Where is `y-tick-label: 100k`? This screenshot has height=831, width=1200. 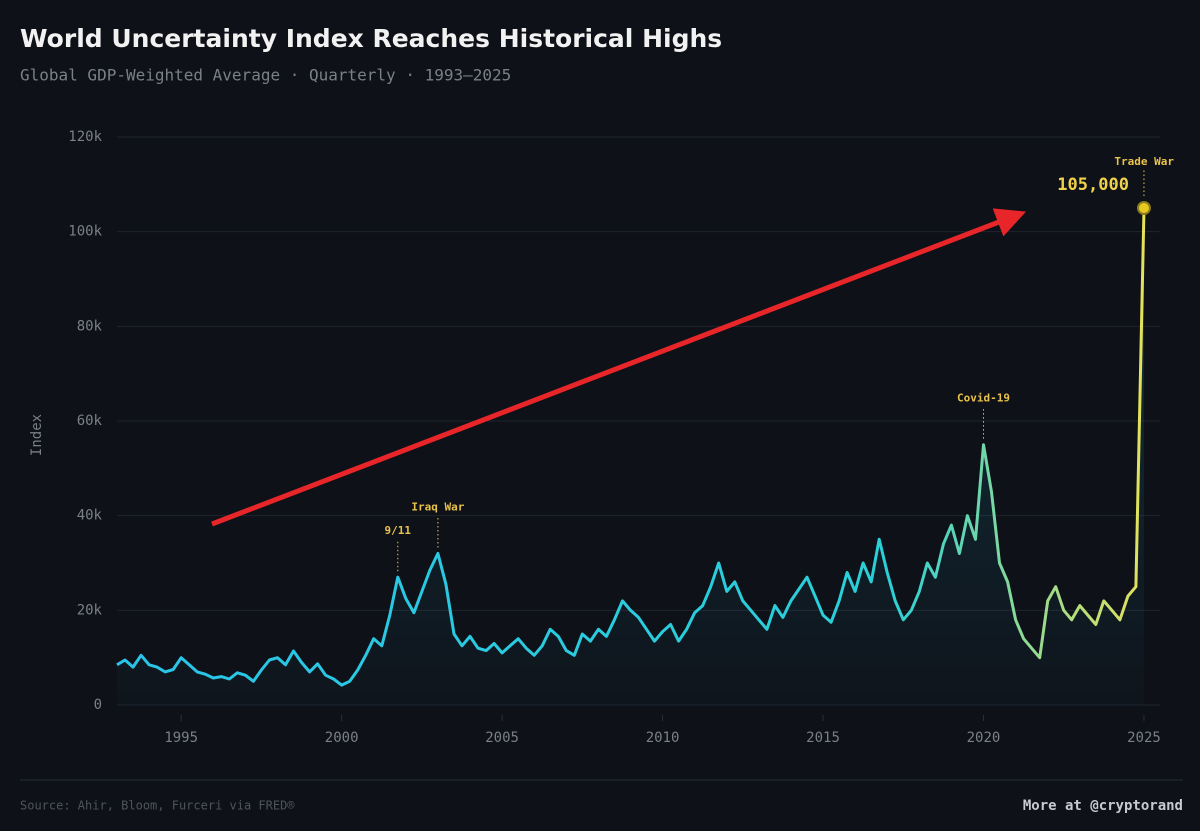 y-tick-label: 100k is located at coordinates (85, 232).